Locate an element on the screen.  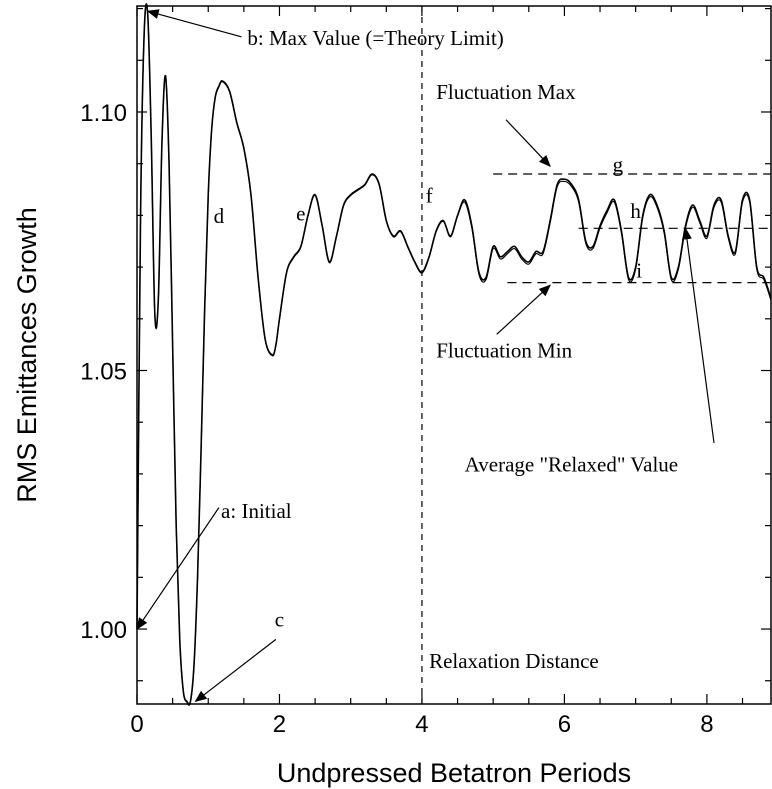
annotation-label: b: Max Value (=Theory Limit) is located at coordinates (375, 38).